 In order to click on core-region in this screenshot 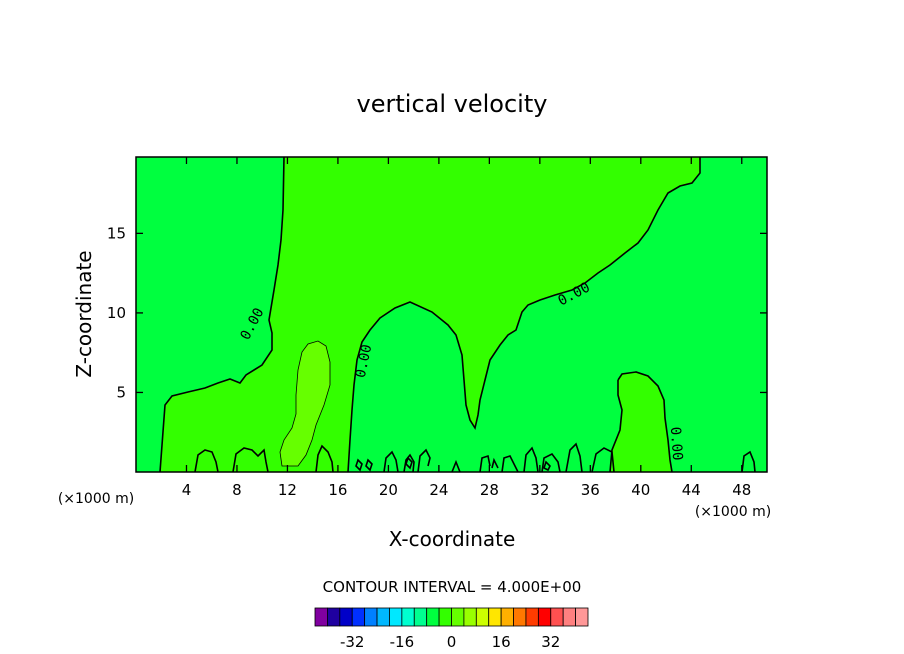, I will do `click(305, 403)`.